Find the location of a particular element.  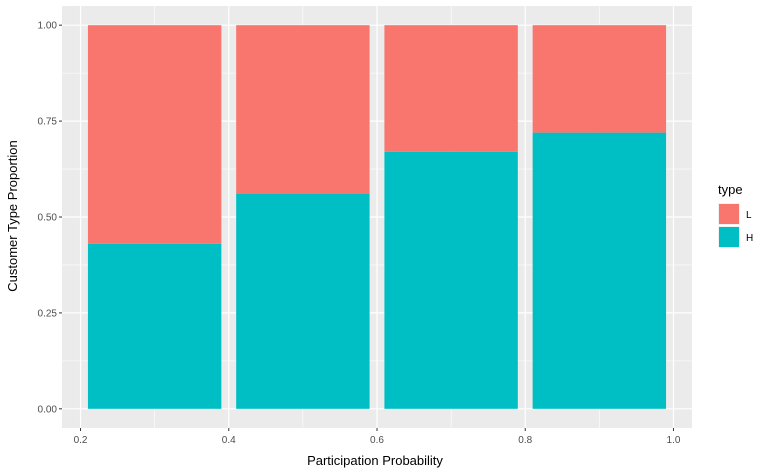

x-axis: 0.2 0.4 0.6 0.8 1.0 is located at coordinates (377, 437).